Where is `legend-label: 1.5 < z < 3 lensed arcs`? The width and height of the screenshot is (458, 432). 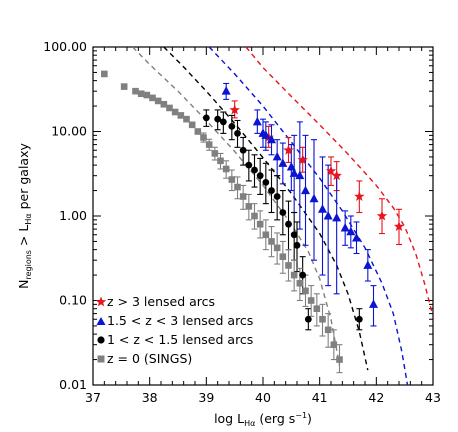
legend-label: 1.5 < z < 3 lensed arcs is located at coordinates (180, 320).